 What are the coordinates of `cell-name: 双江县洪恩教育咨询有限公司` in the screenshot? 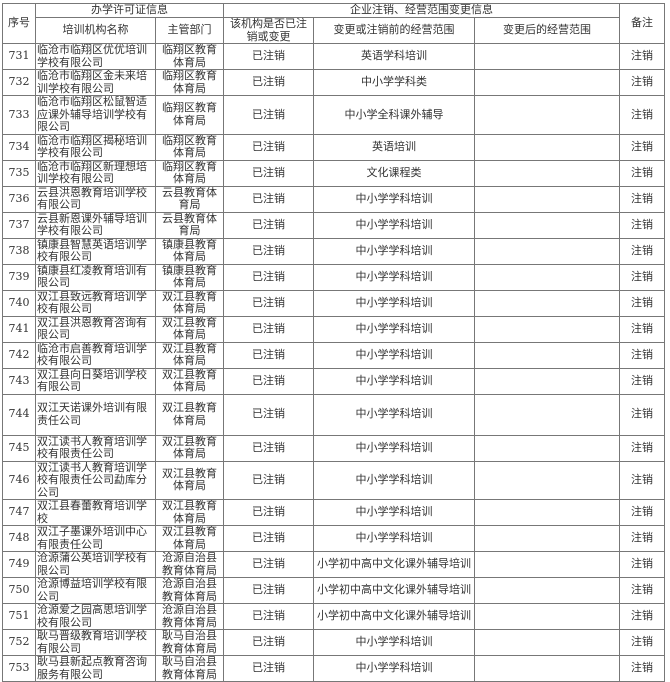 It's located at (95, 329).